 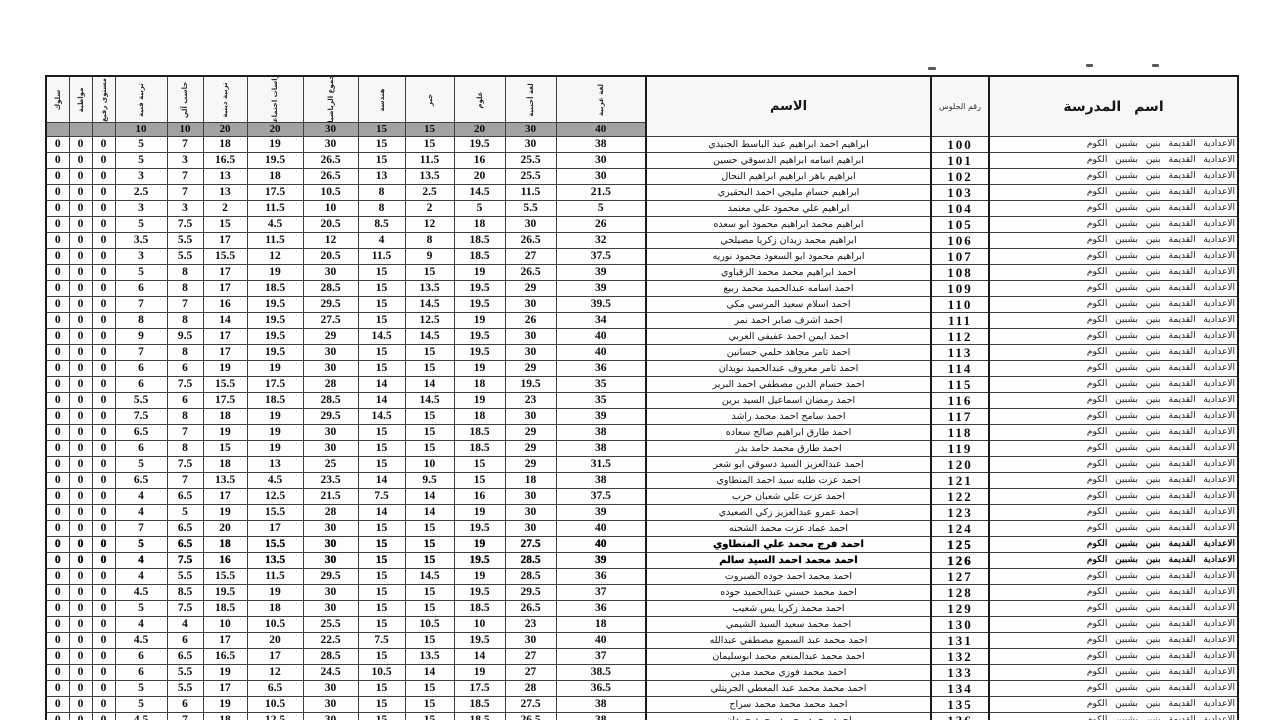 What do you see at coordinates (225, 99) in the screenshot?
I see `subject-label: تربية دينية` at bounding box center [225, 99].